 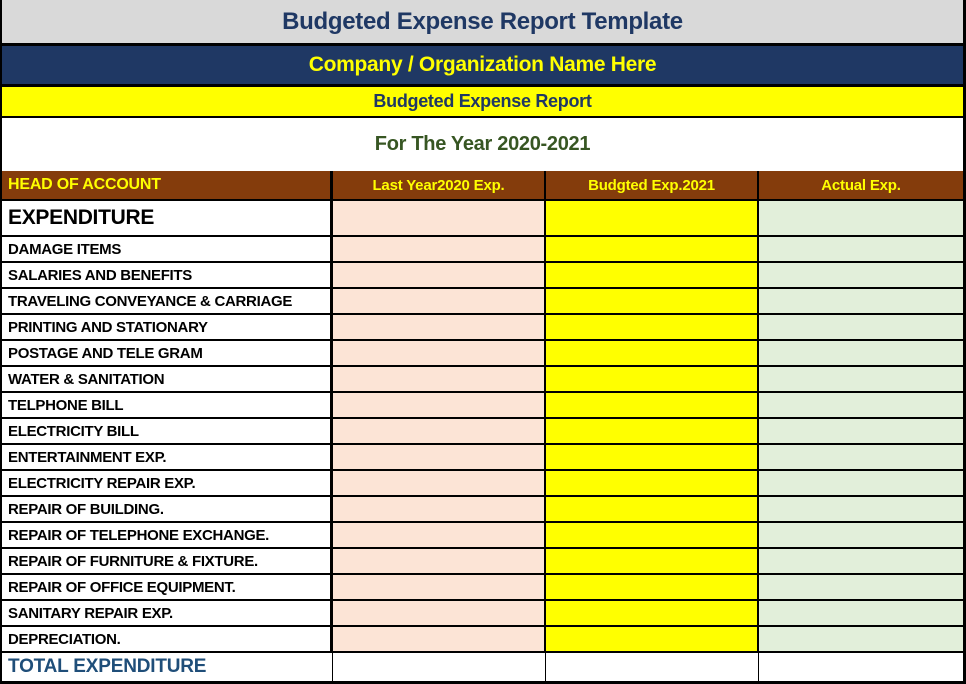 I want to click on row-label: ENTERTAINMENT EXP., so click(x=167, y=457).